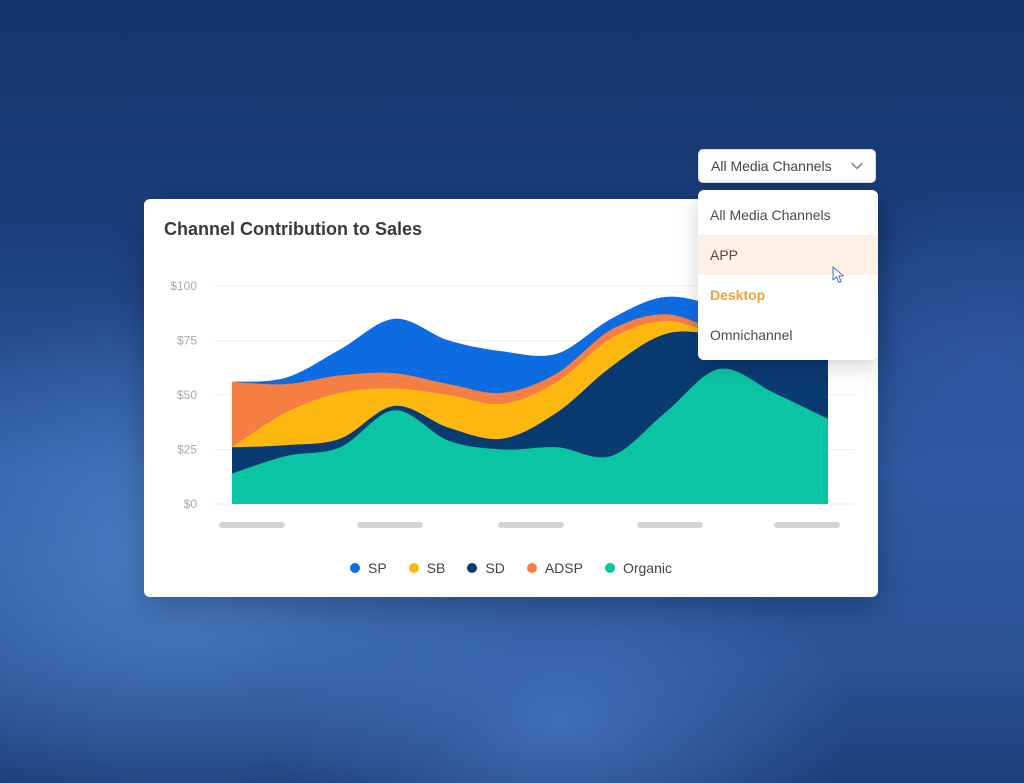 This screenshot has height=783, width=1024. What do you see at coordinates (187, 341) in the screenshot?
I see `y-tick-label: $75` at bounding box center [187, 341].